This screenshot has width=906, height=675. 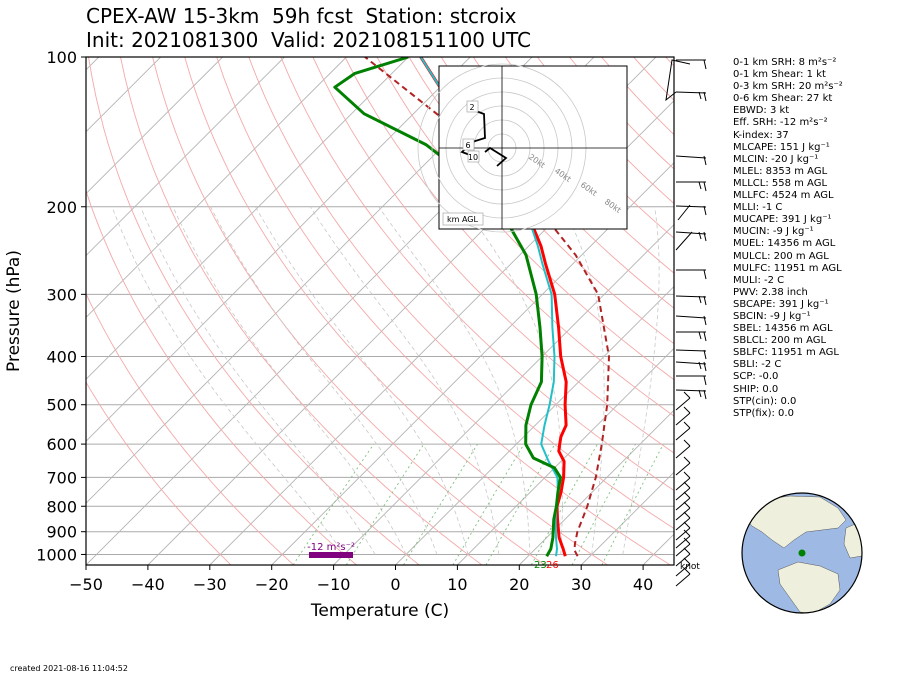 I want to click on stat-line: SBLFC: 11951 m AGL, so click(x=786, y=353).